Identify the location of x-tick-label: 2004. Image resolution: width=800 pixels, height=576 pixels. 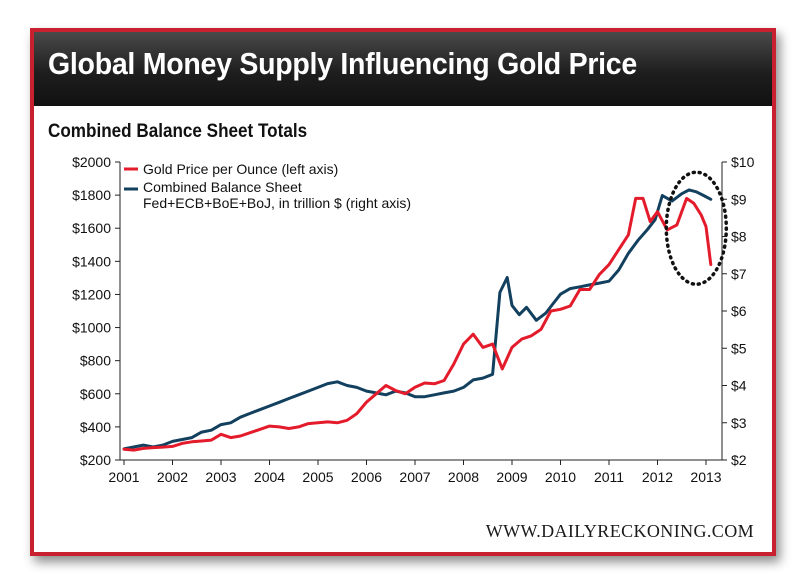
(269, 477).